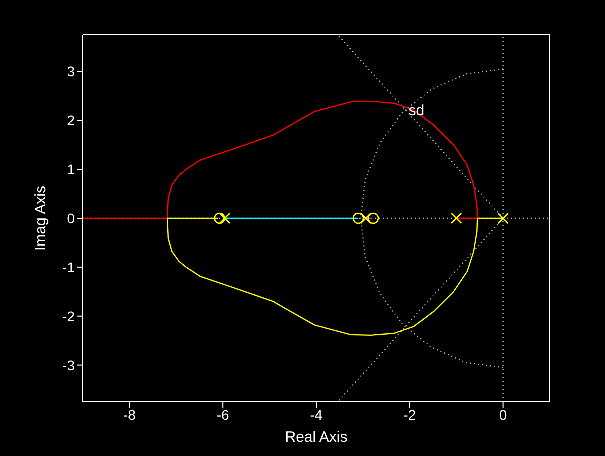 The height and width of the screenshot is (456, 605). What do you see at coordinates (69, 267) in the screenshot?
I see `y-tick-label: -1` at bounding box center [69, 267].